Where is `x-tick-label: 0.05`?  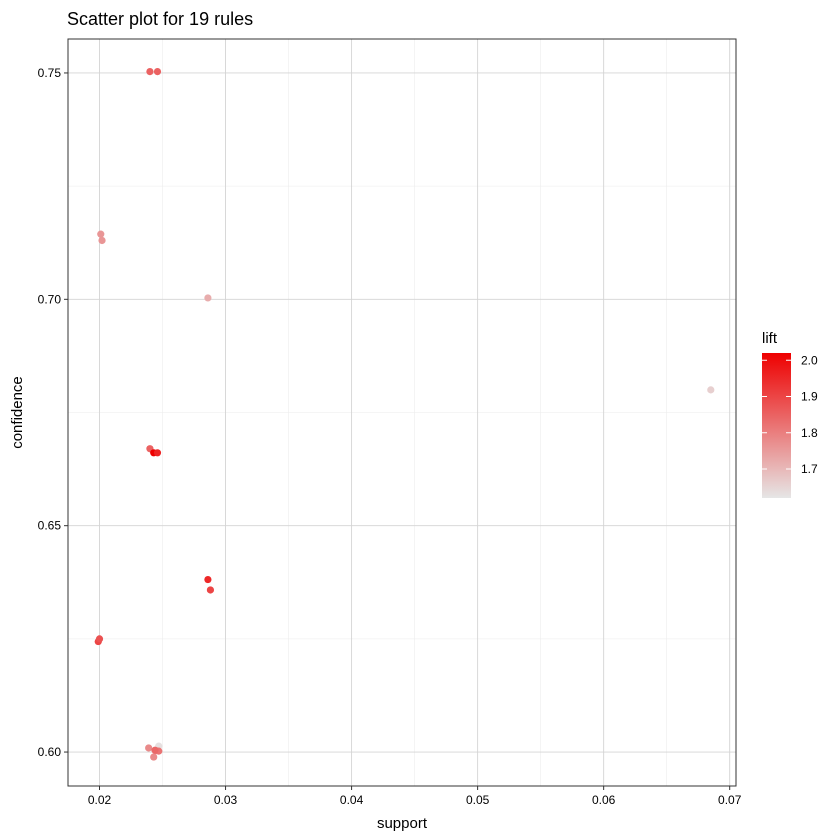
x-tick-label: 0.05 is located at coordinates (478, 800).